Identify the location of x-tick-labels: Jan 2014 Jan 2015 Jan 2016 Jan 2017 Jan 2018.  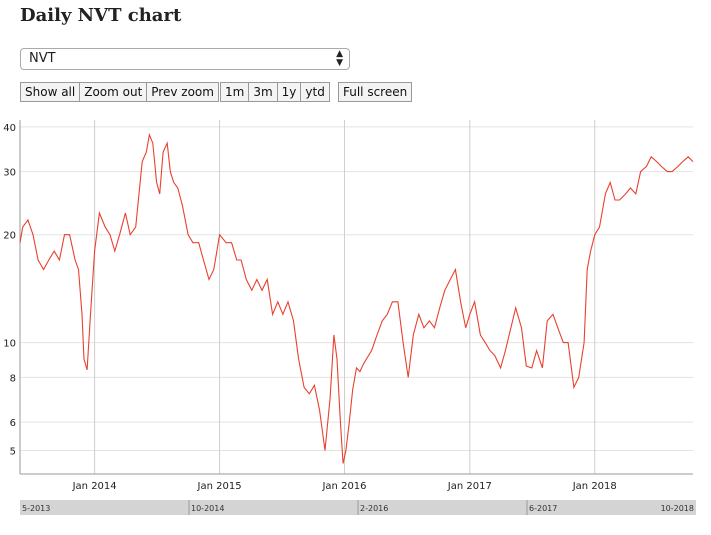
(344, 486).